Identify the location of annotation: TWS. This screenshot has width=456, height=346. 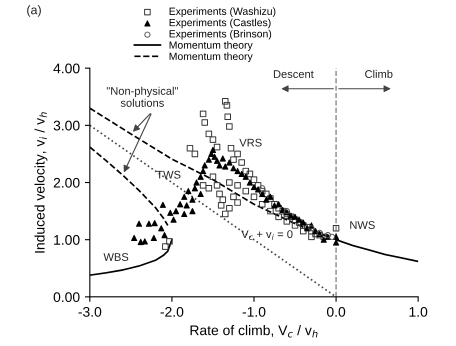
(168, 174).